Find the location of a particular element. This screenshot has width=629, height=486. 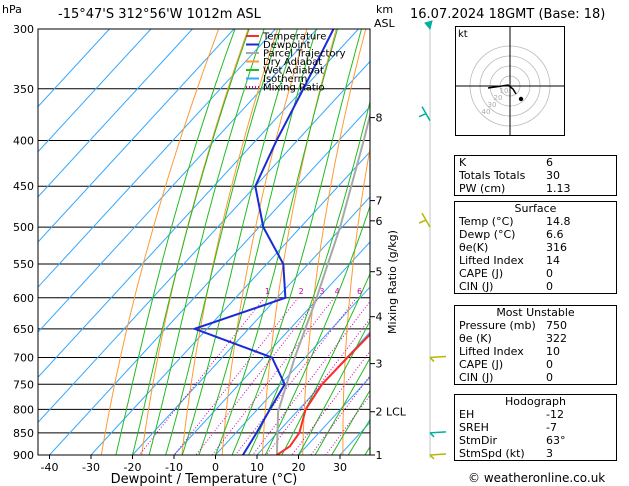

height-km-label: 4 is located at coordinates (379, 317).